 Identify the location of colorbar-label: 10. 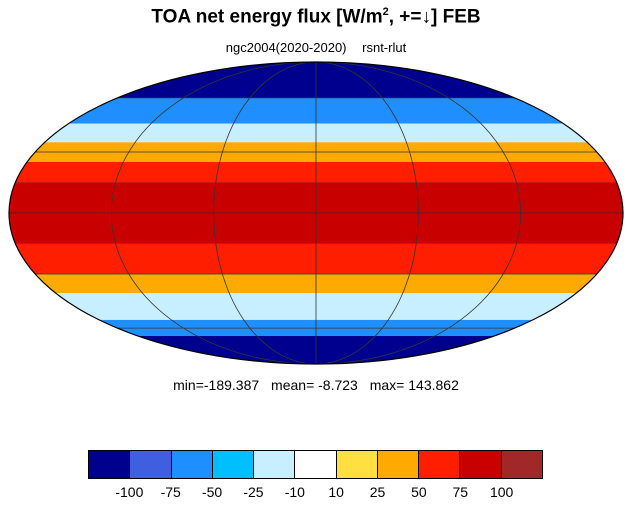
(336, 492).